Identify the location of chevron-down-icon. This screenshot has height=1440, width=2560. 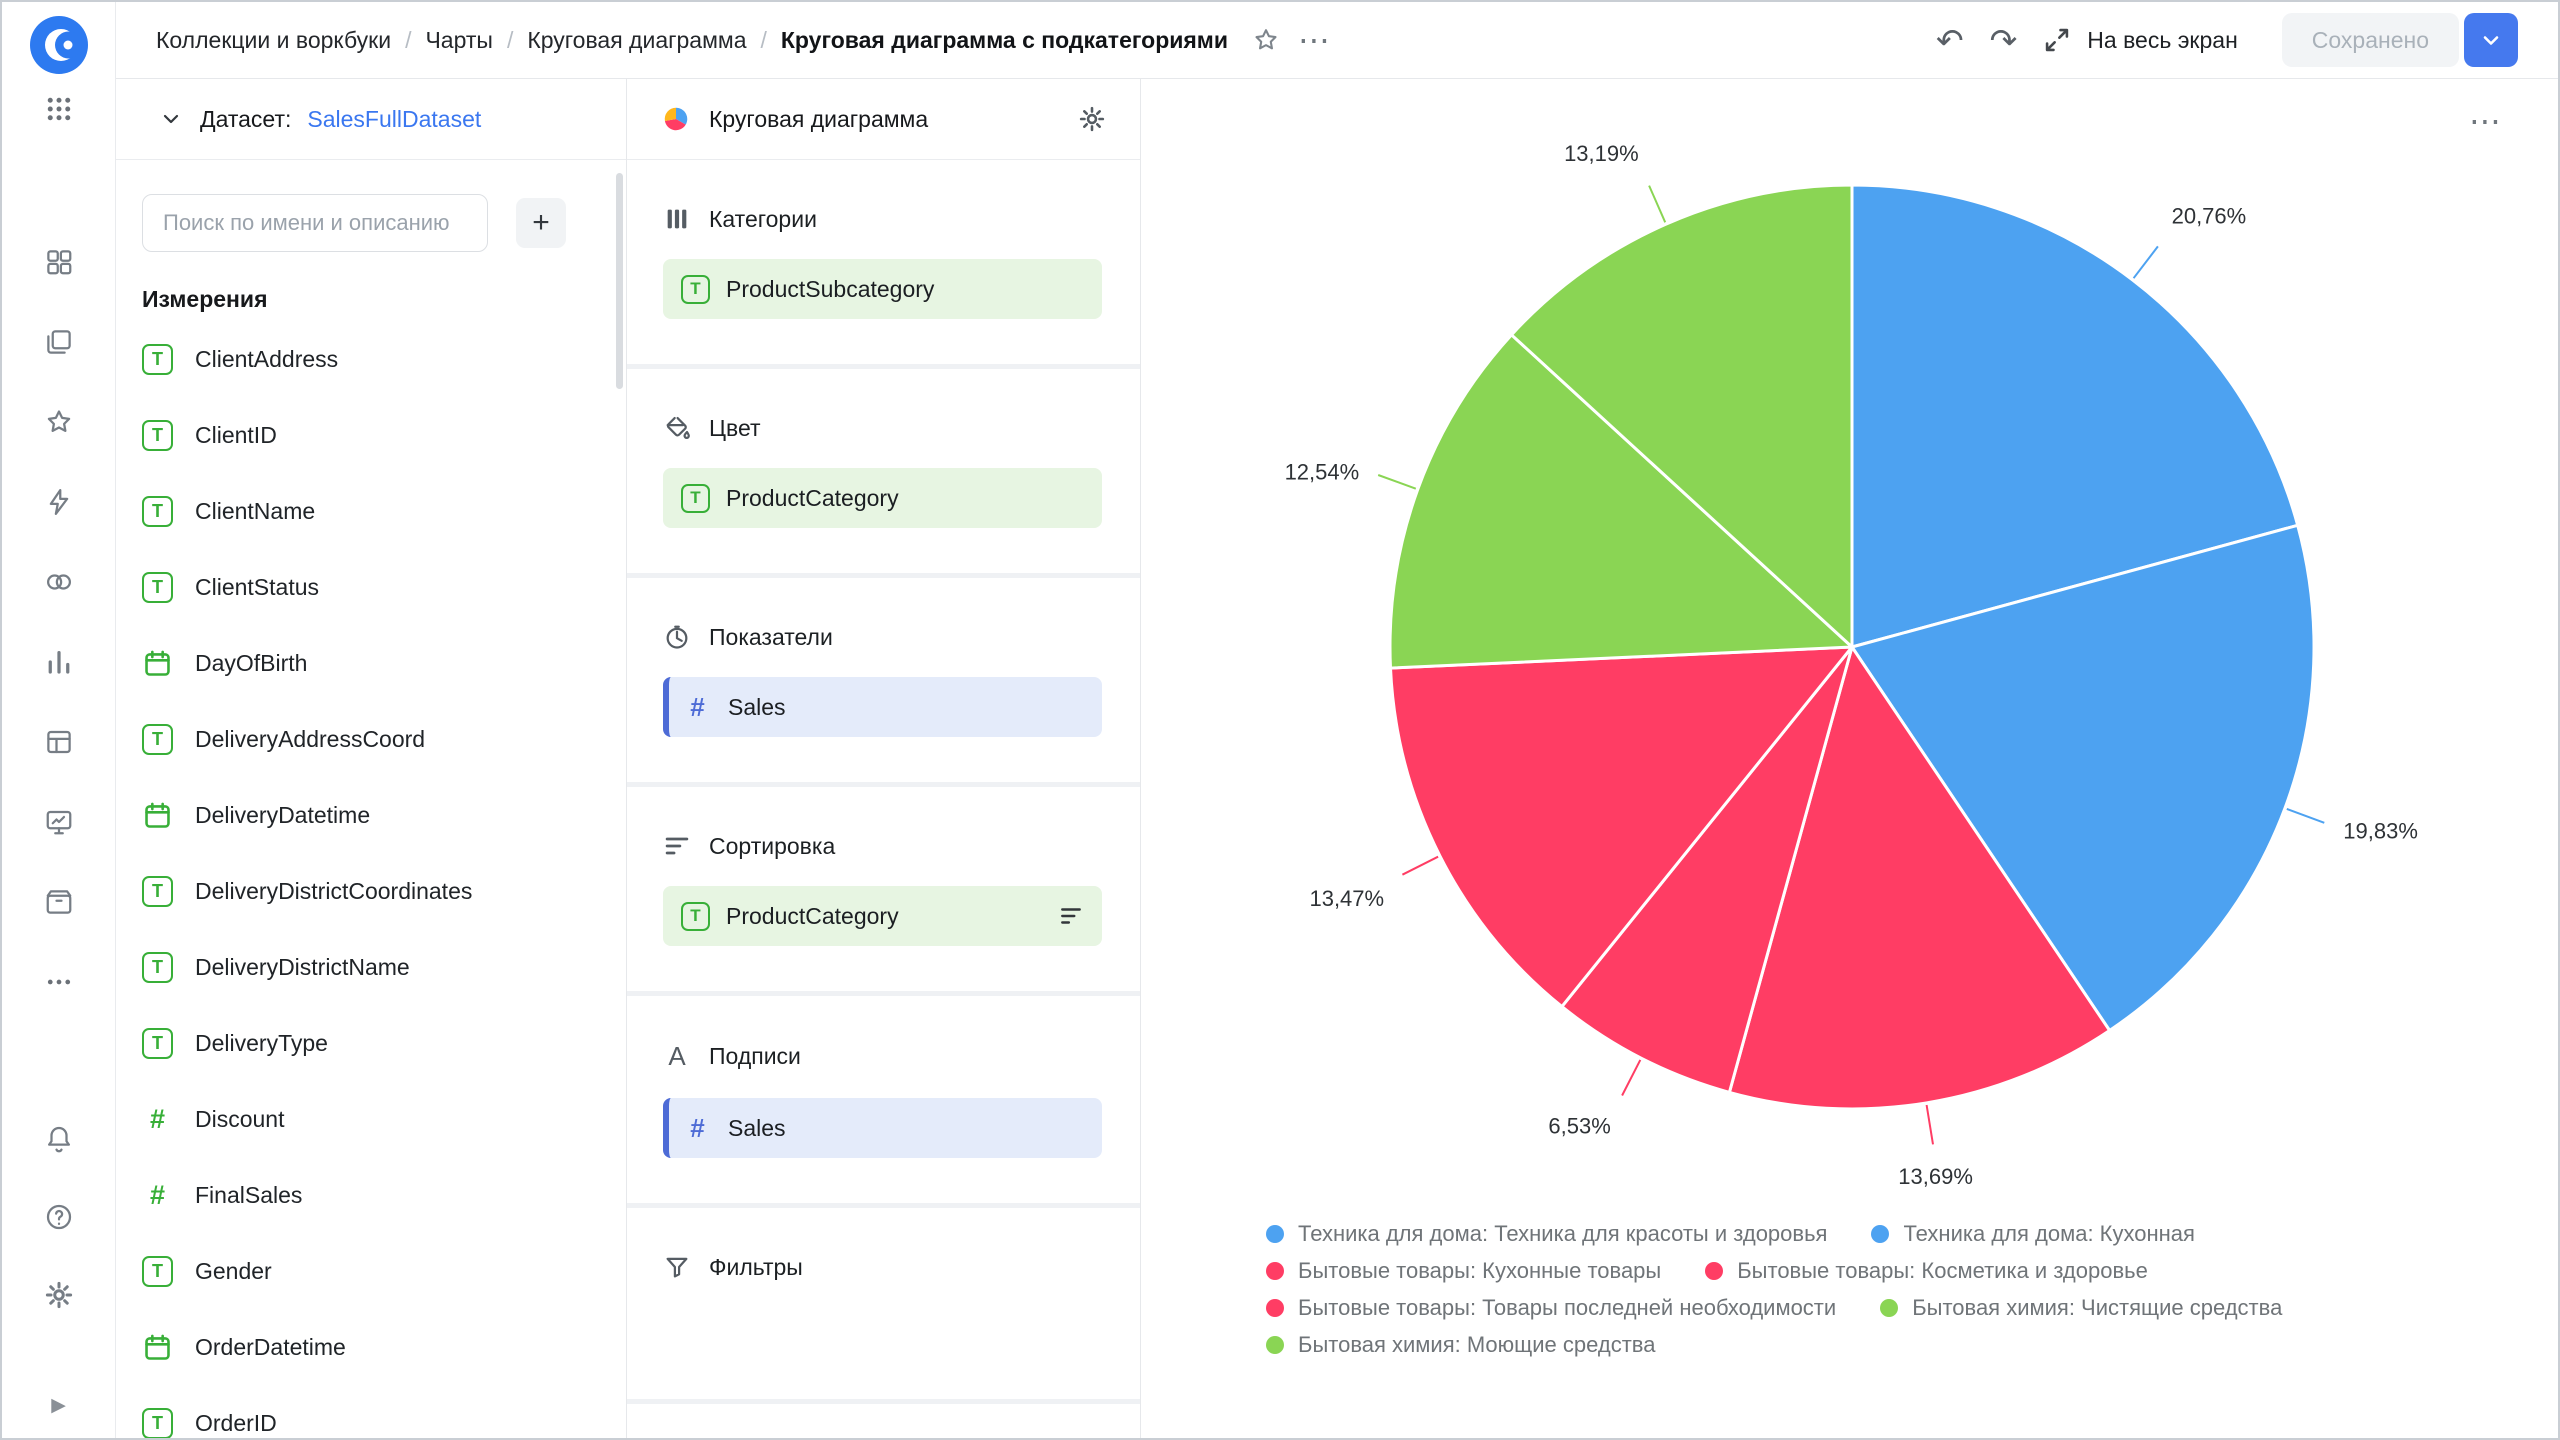
(2491, 40).